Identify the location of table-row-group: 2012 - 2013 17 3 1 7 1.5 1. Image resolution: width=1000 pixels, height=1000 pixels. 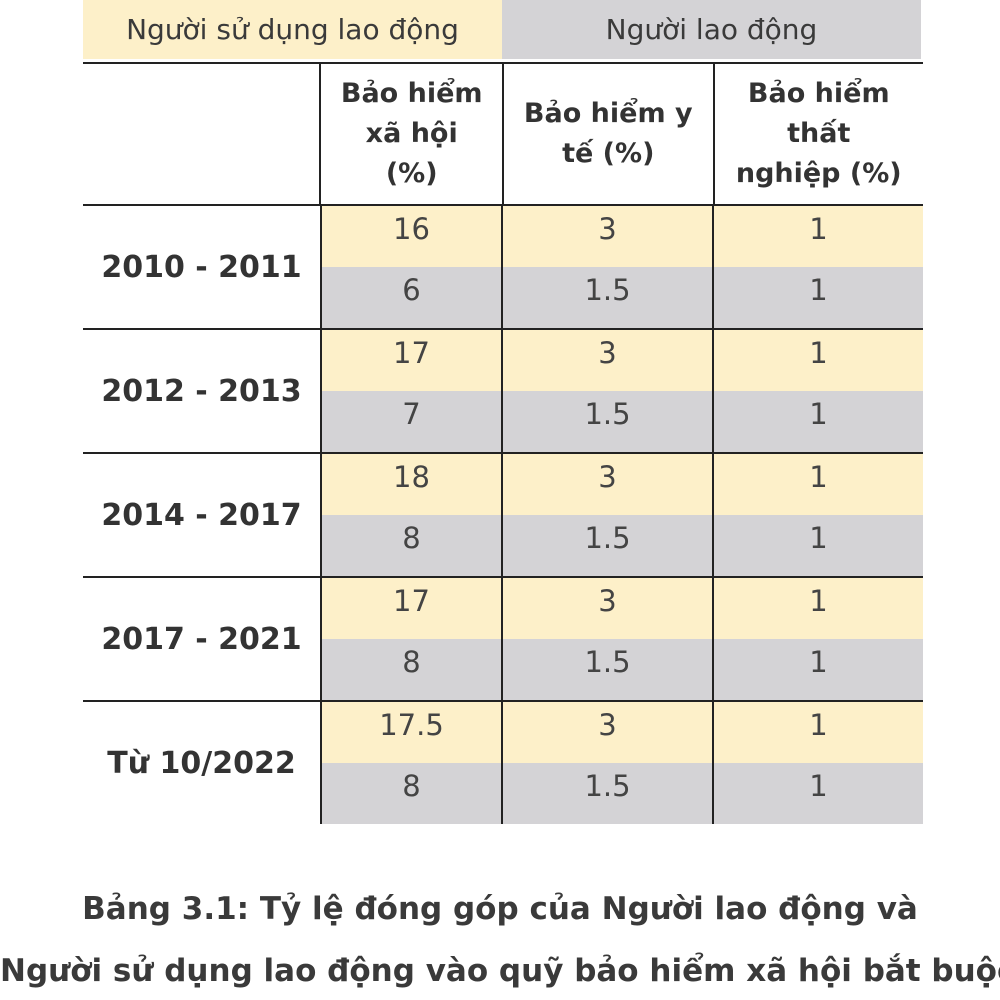
(503, 392).